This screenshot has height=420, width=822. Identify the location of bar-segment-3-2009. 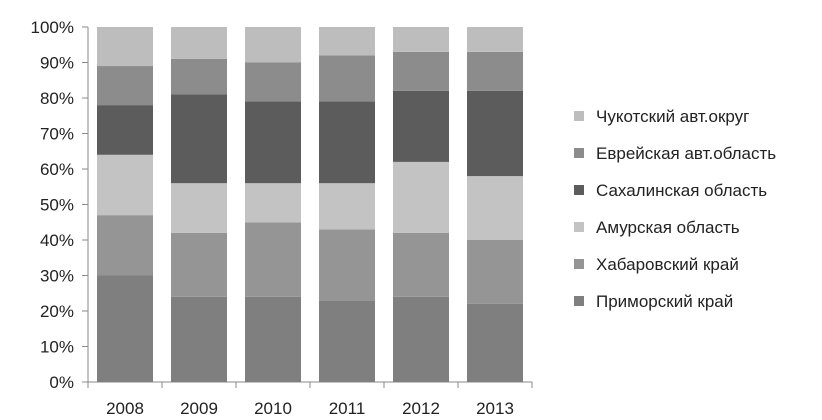
(199, 208).